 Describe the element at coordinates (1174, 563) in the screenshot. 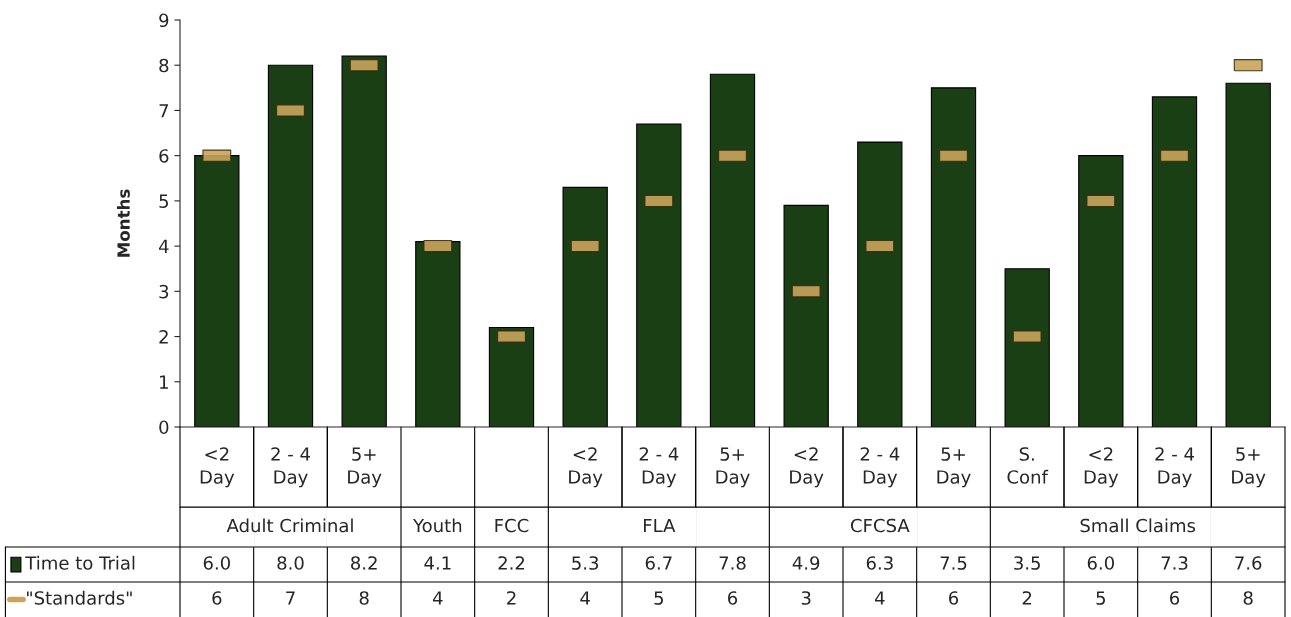

I see `data-label: 7.3` at that location.